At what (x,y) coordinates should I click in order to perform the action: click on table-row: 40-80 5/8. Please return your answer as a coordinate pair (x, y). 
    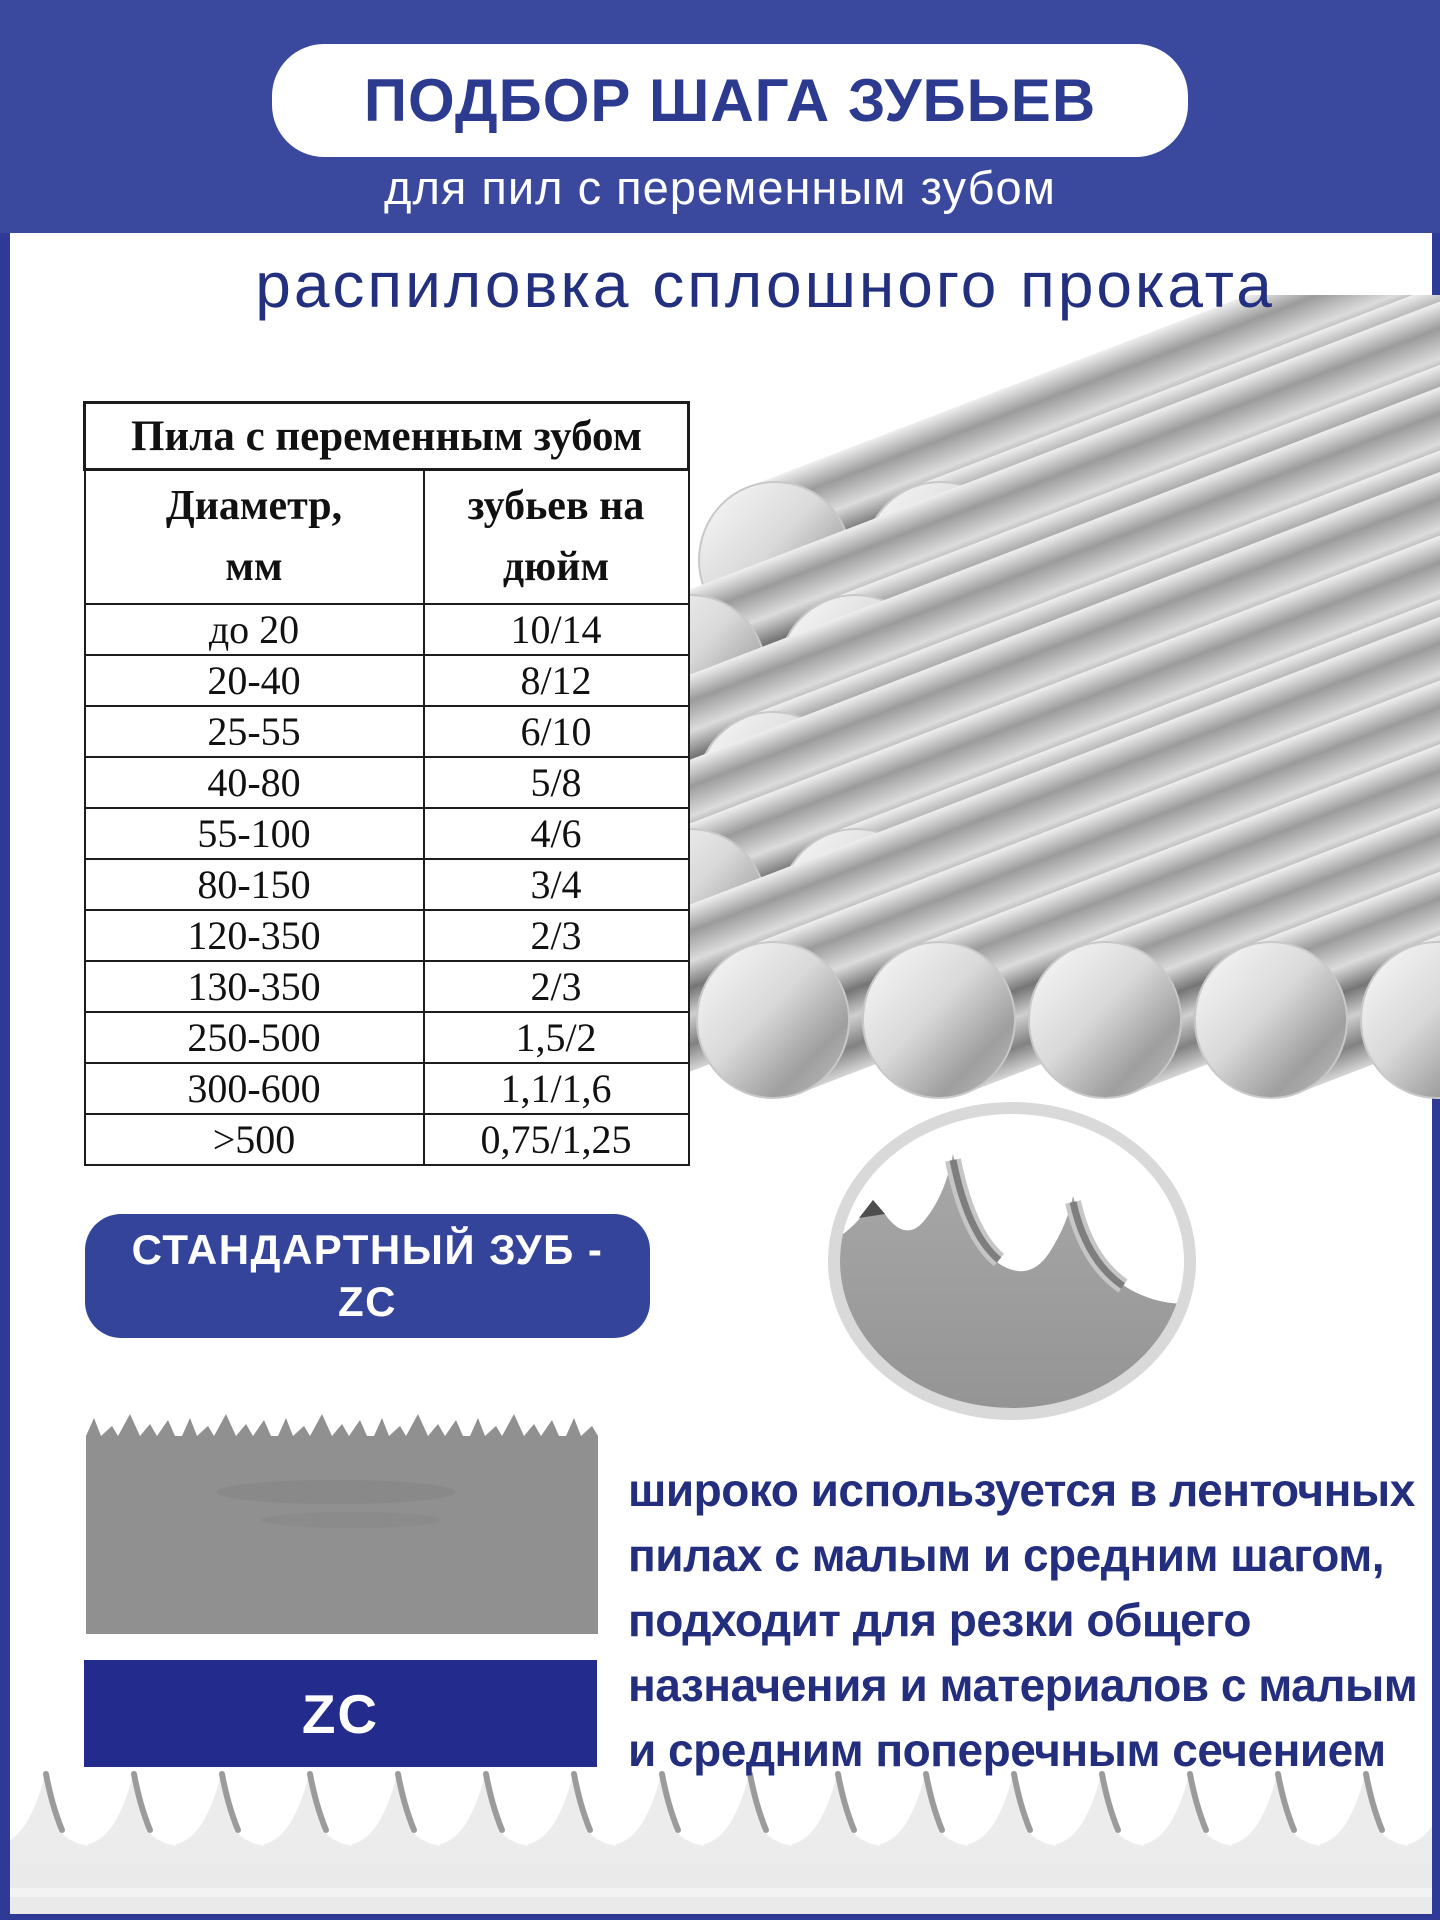
    Looking at the image, I should click on (386, 782).